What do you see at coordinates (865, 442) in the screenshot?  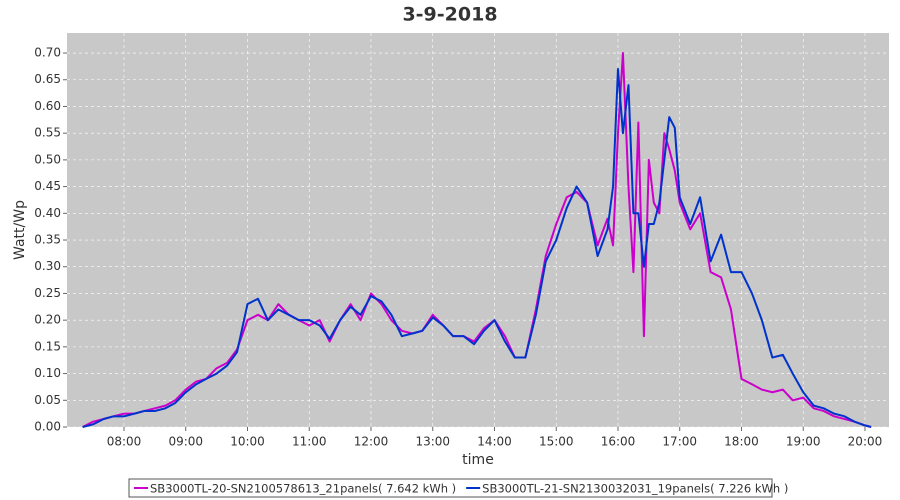 I see `x-tick-label: 20:00` at bounding box center [865, 442].